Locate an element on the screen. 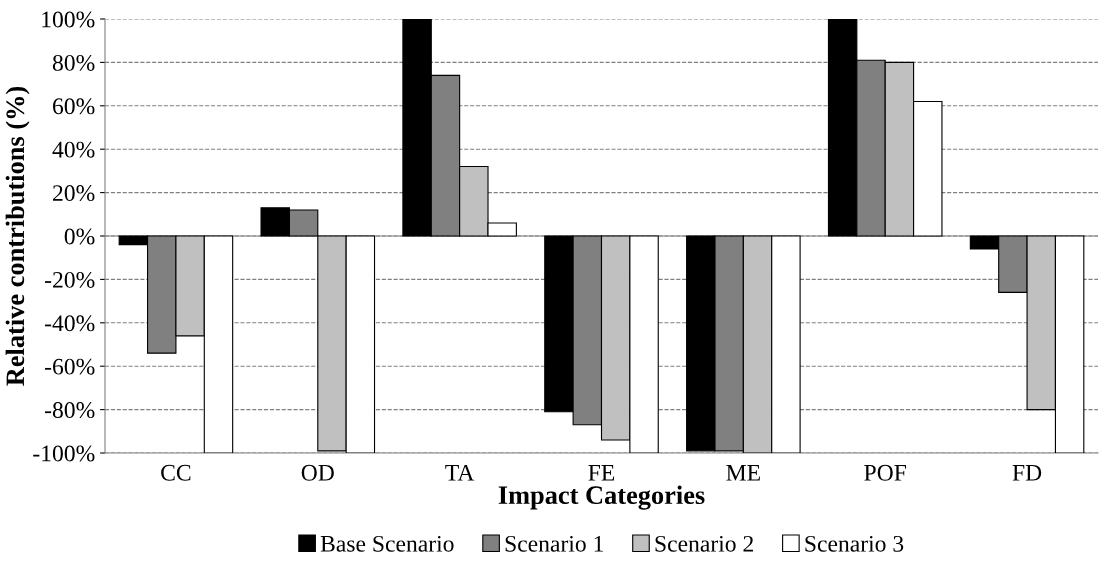 The height and width of the screenshot is (573, 1110). x-axis-title: Impact Categories is located at coordinates (601, 497).